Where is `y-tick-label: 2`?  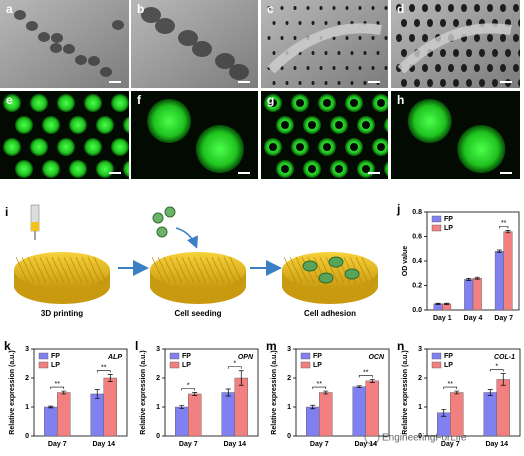 y-tick-label: 2 is located at coordinates (27, 378).